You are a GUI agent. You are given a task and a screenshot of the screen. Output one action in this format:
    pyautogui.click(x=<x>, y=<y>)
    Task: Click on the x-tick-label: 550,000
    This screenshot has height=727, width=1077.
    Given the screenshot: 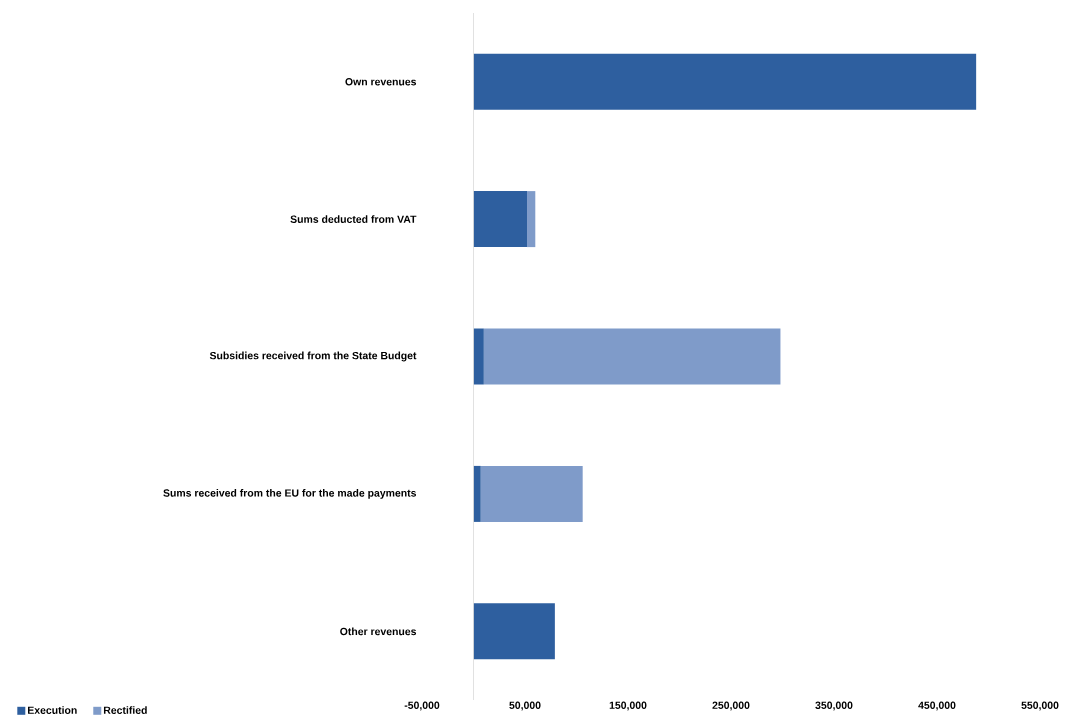 What is the action you would take?
    pyautogui.click(x=1040, y=706)
    